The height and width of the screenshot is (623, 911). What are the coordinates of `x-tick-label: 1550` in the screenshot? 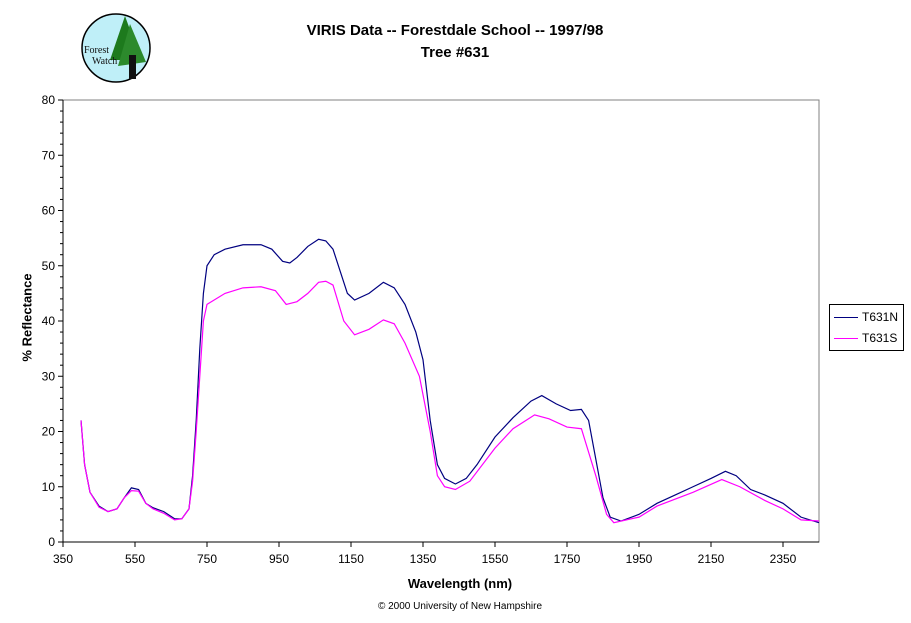 It's located at (495, 559).